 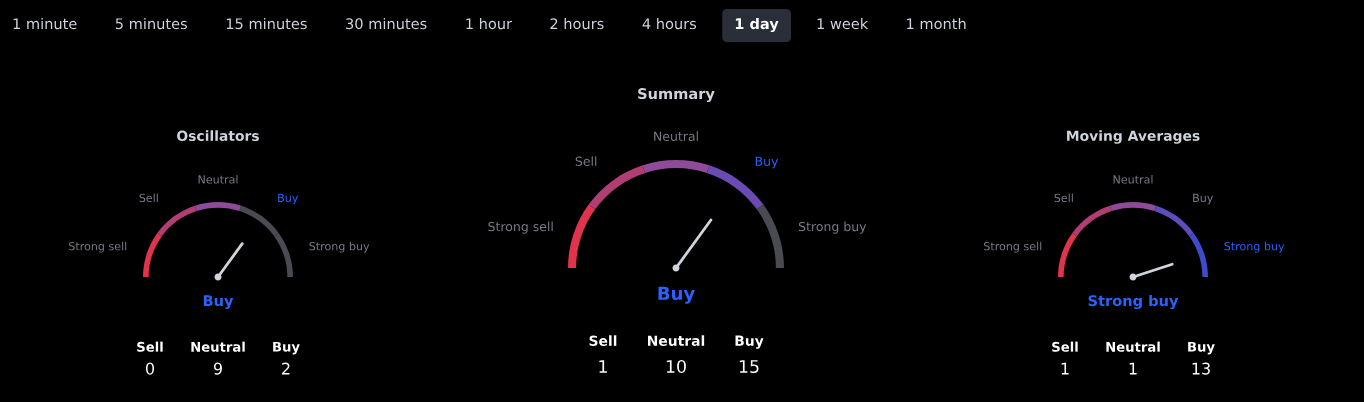 I want to click on data-label: 10, so click(x=676, y=366).